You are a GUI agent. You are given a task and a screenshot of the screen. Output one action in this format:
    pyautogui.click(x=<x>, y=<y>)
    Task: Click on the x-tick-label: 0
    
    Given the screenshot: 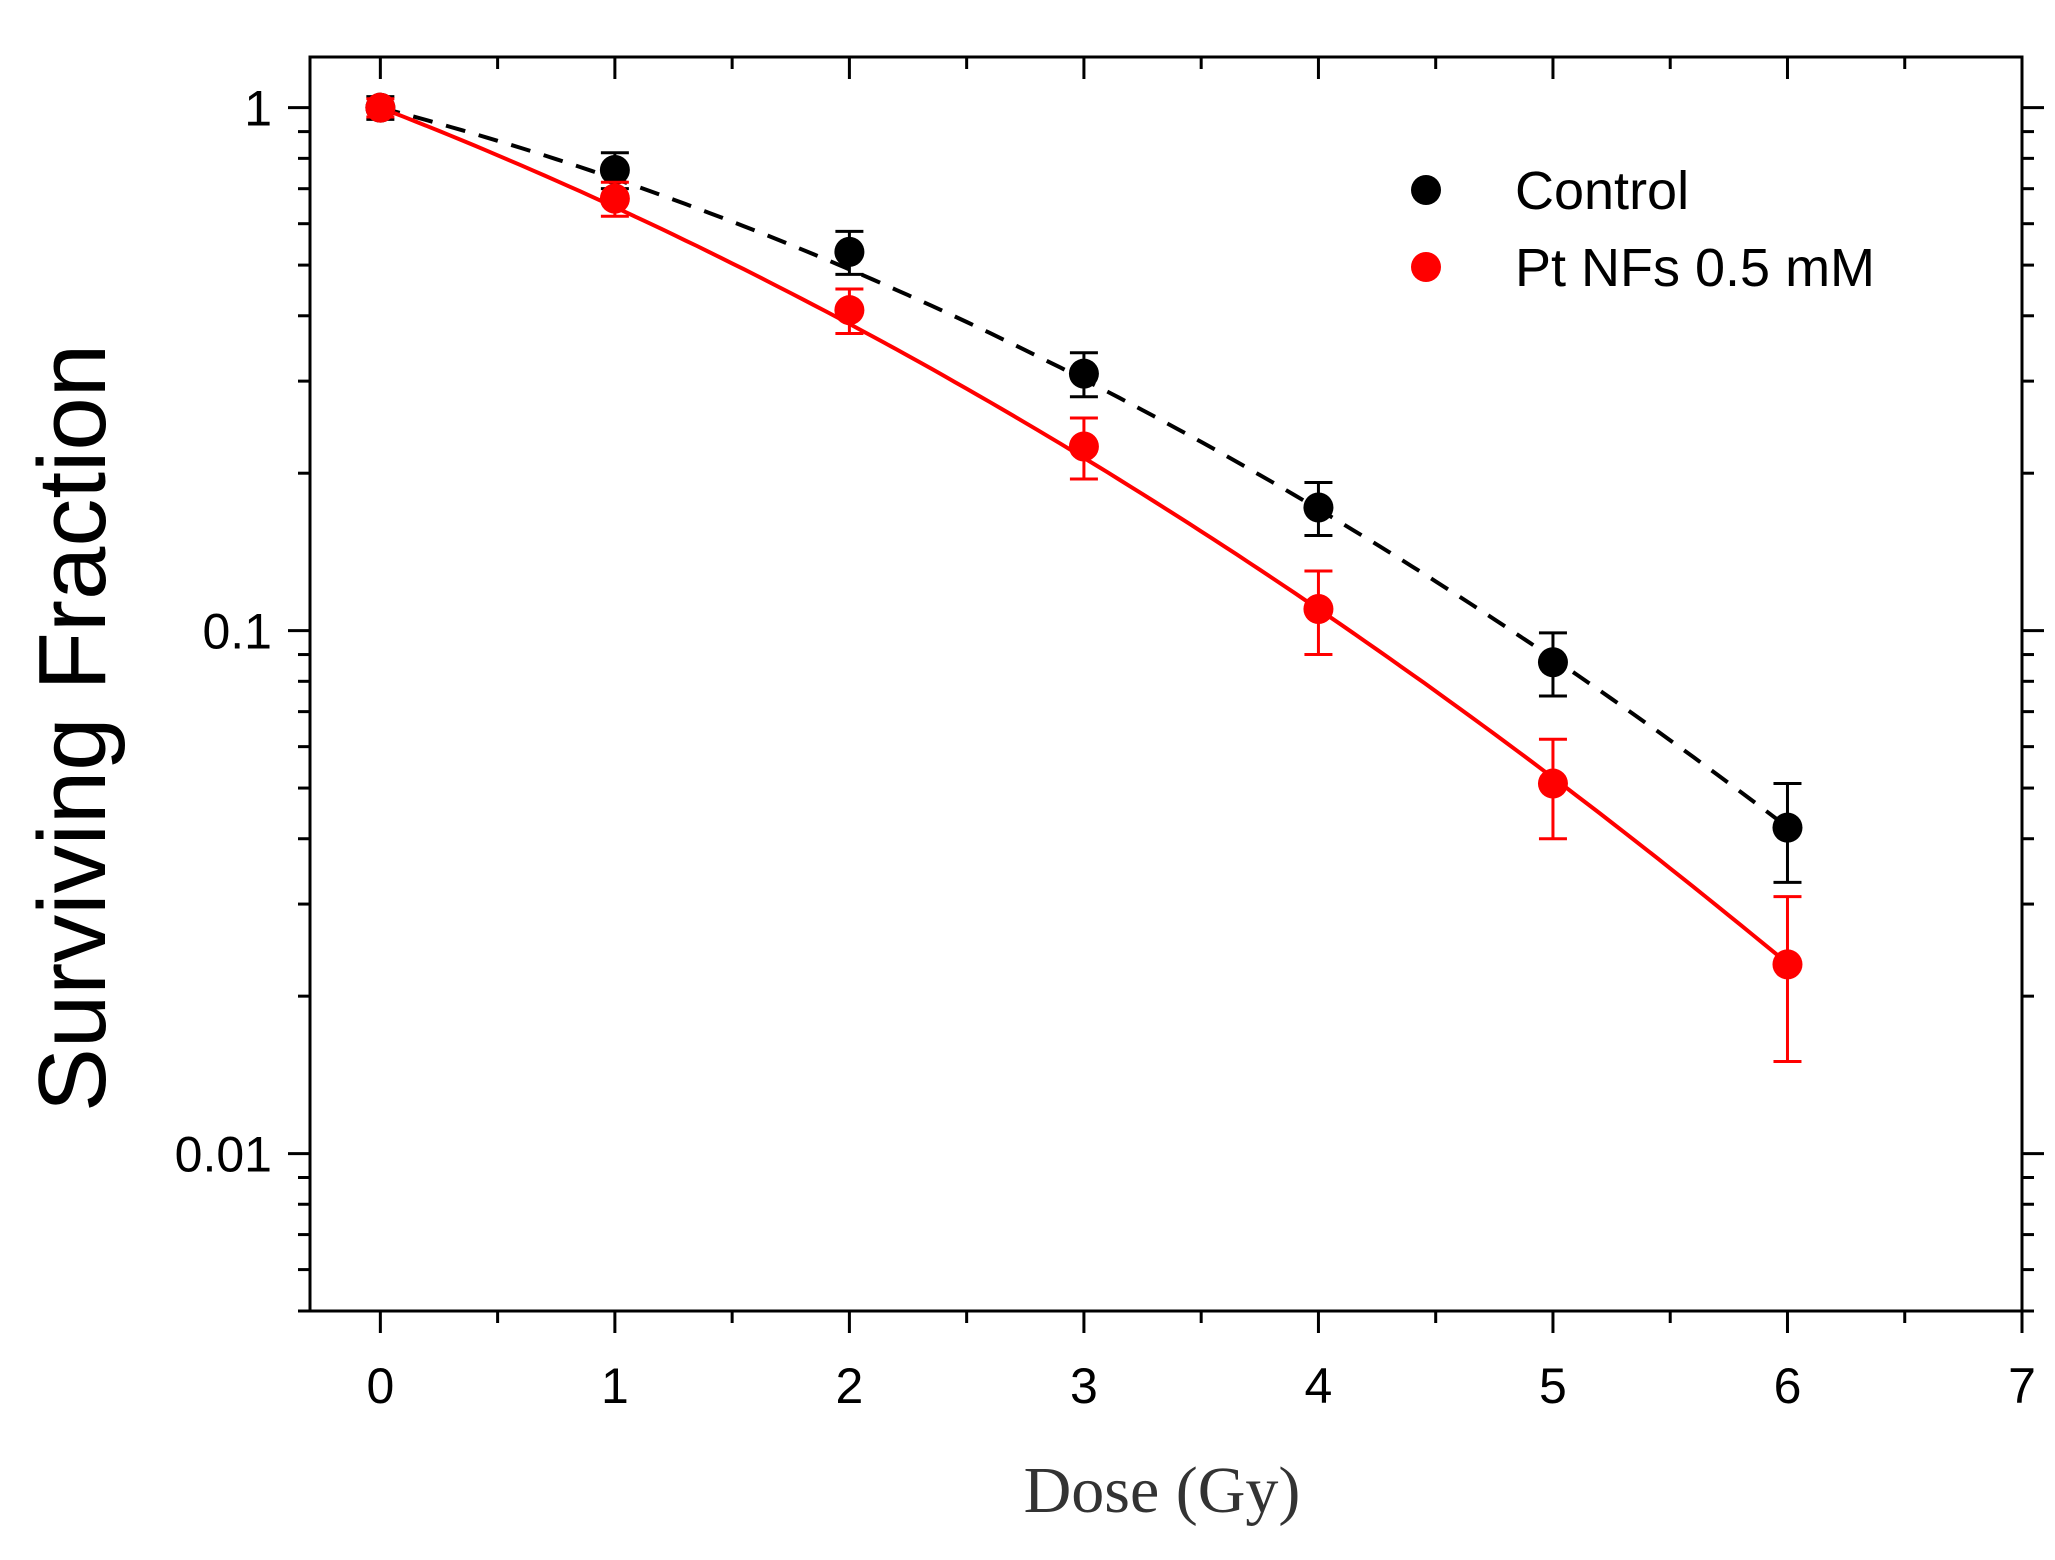 What is the action you would take?
    pyautogui.click(x=380, y=1386)
    